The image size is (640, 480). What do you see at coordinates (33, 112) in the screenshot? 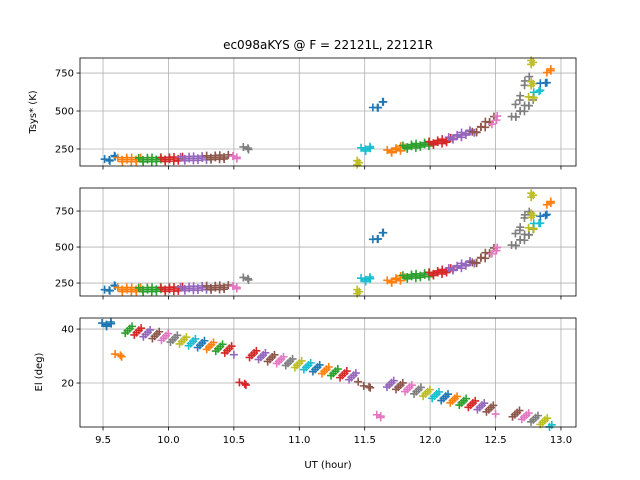
I see `y-axis-label-tsys: Tsys* (K)` at bounding box center [33, 112].